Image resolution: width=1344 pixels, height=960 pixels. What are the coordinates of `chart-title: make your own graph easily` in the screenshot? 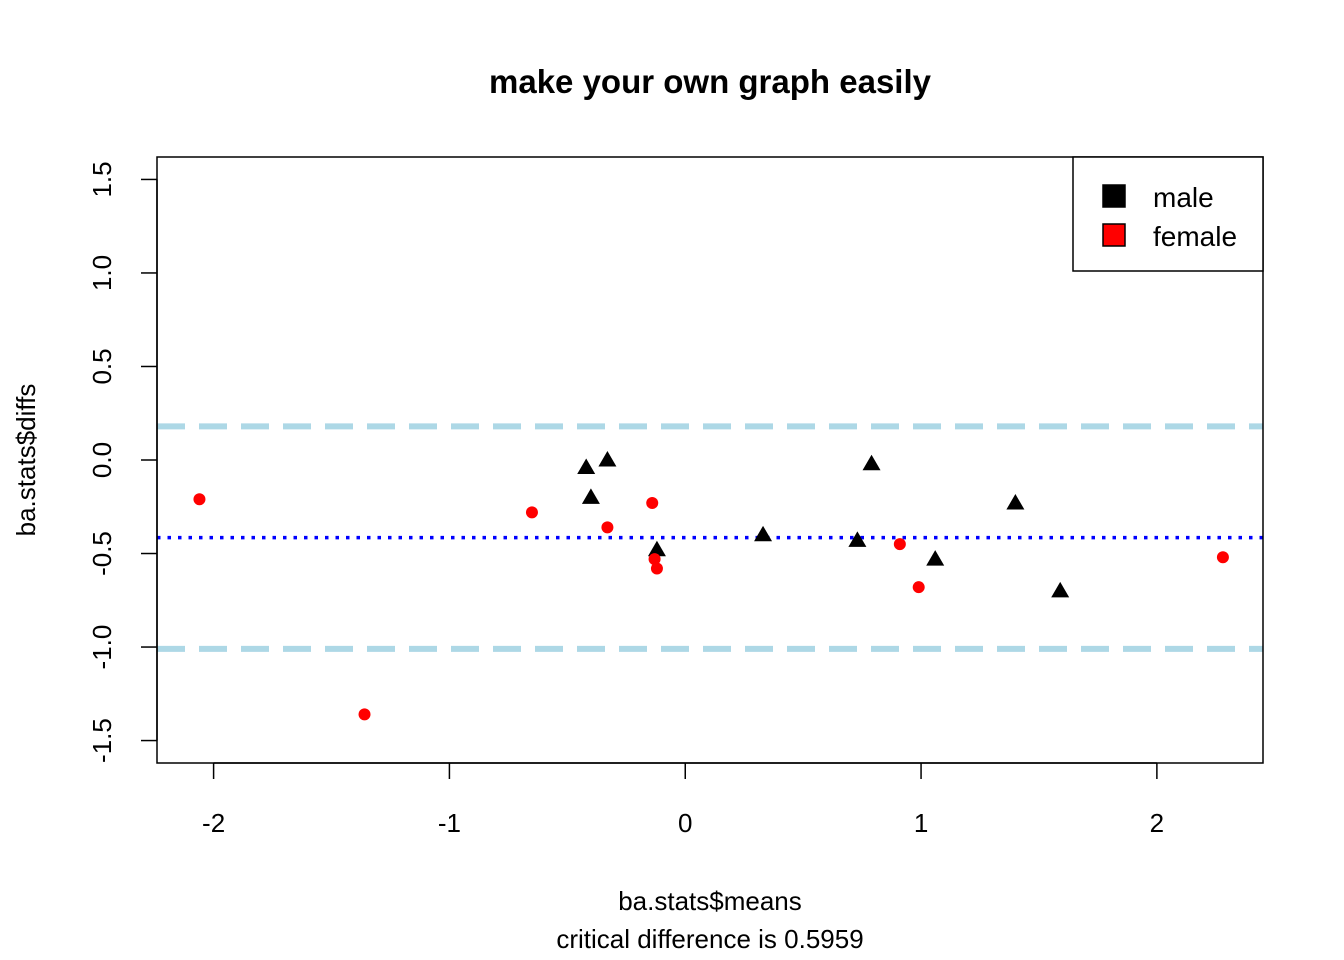 It's located at (710, 81).